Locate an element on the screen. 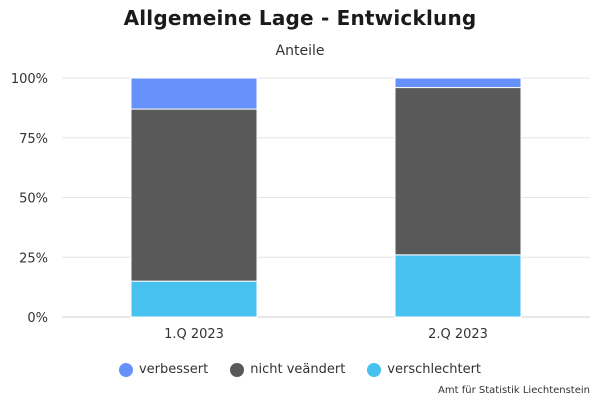 Image resolution: width=600 pixels, height=400 pixels. legend-item: nicht veändert is located at coordinates (287, 369).